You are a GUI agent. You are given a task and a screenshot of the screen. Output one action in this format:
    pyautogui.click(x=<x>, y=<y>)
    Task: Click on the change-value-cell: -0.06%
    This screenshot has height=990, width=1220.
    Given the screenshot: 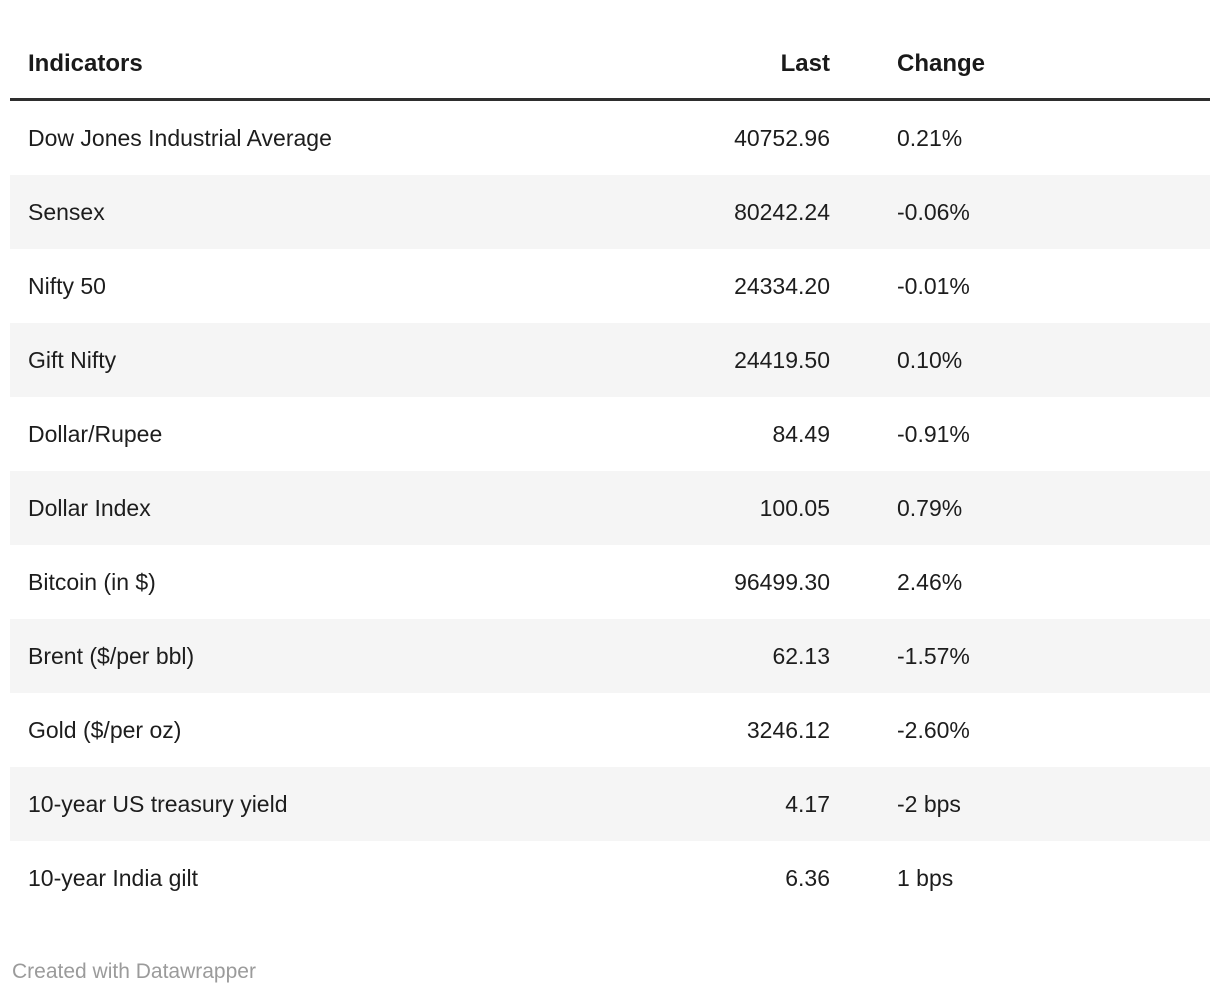 What is the action you would take?
    pyautogui.click(x=933, y=211)
    